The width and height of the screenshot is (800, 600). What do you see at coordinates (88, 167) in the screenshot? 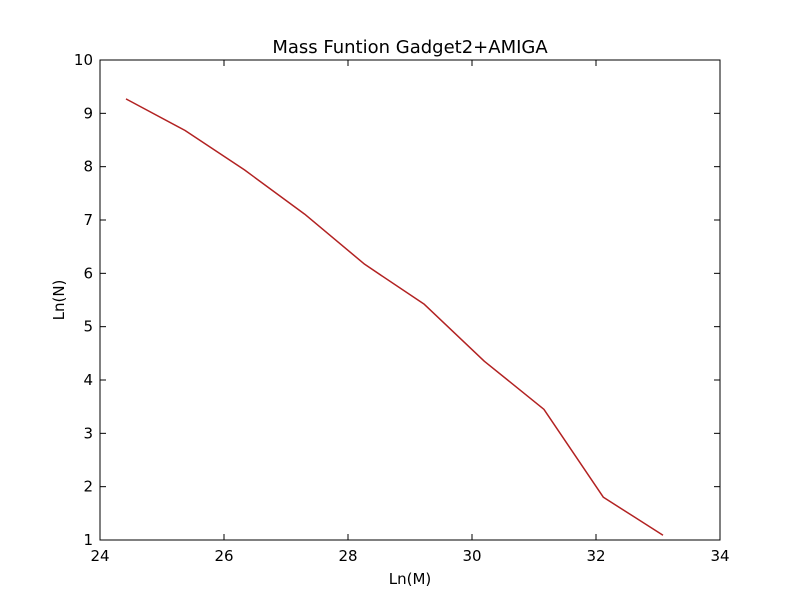
I see `y-tick-label: 8` at bounding box center [88, 167].